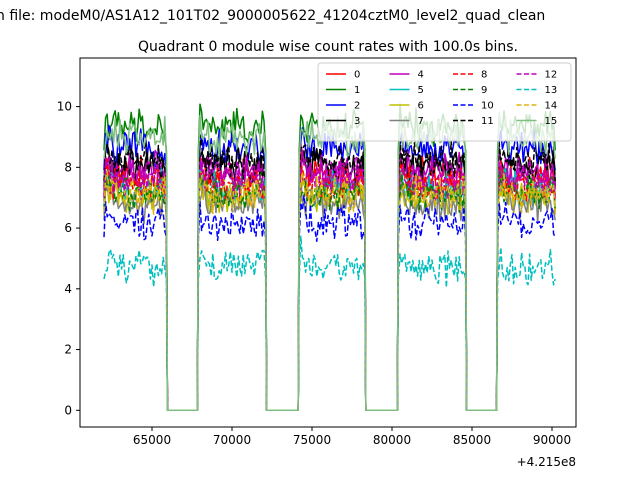 The height and width of the screenshot is (480, 640). What do you see at coordinates (421, 75) in the screenshot?
I see `legend-label-4: 4` at bounding box center [421, 75].